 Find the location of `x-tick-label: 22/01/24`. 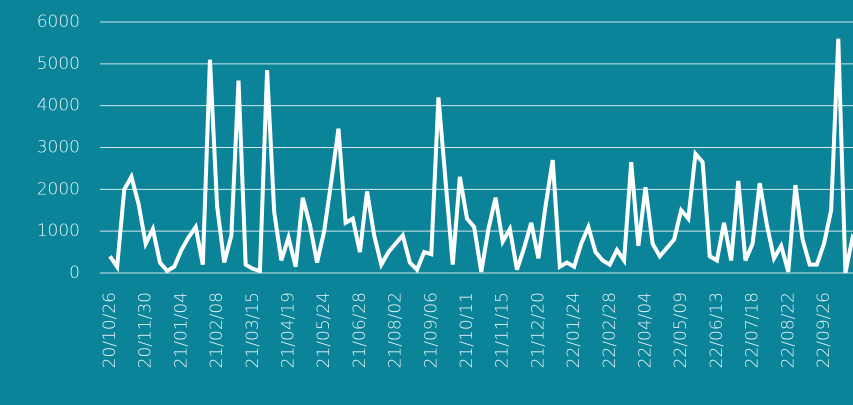

x-tick-label: 22/01/24 is located at coordinates (574, 330).